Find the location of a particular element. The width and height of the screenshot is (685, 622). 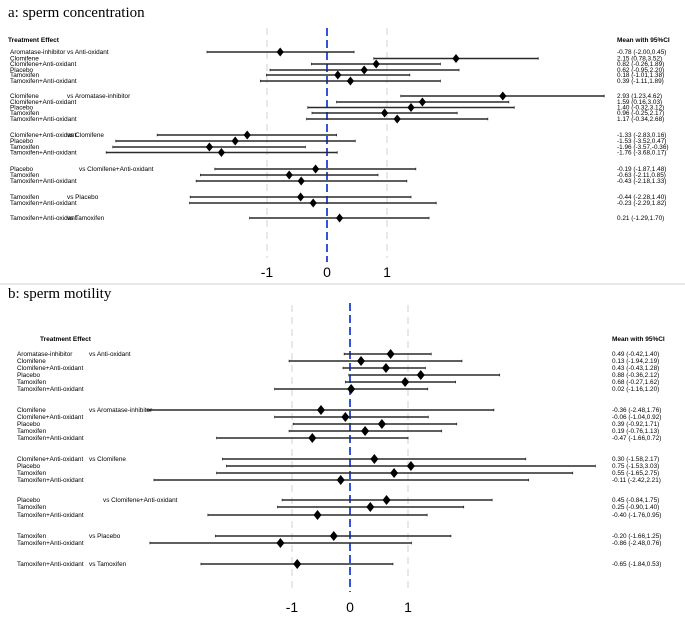

mean-ci-value: -1.53 (-3.52,0.47) is located at coordinates (641, 141).